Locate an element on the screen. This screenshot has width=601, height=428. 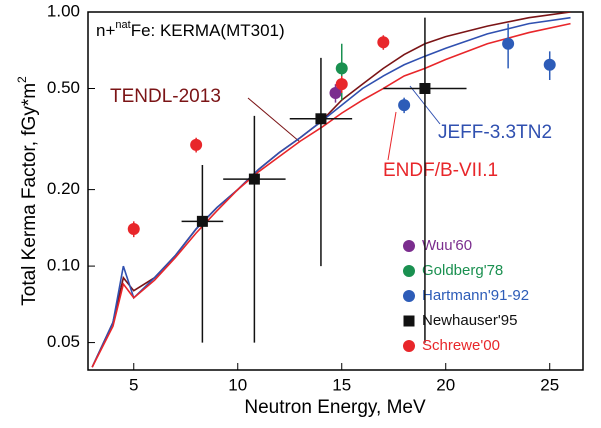
x-tick-label: 5 is located at coordinates (133, 384).